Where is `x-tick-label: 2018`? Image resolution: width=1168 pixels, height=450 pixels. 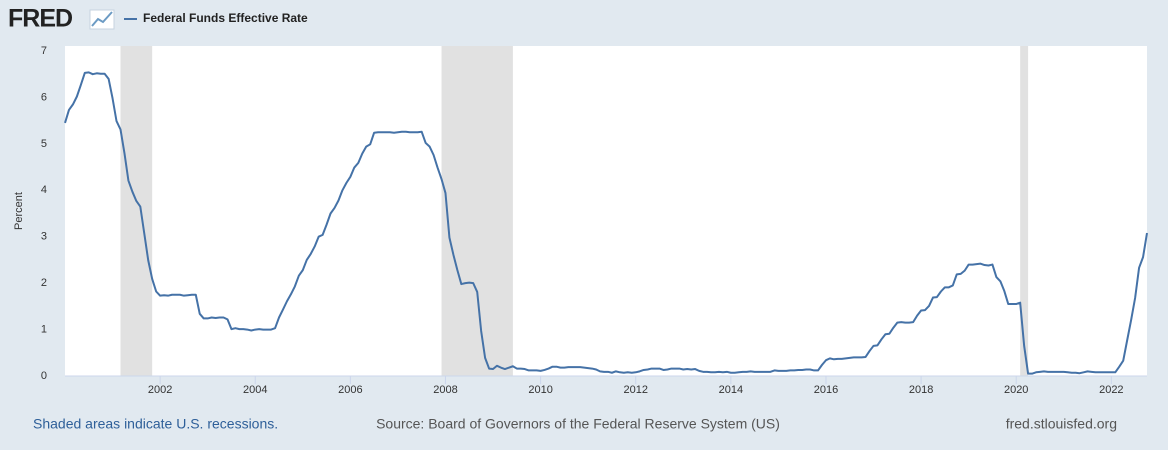 x-tick-label: 2018 is located at coordinates (921, 390).